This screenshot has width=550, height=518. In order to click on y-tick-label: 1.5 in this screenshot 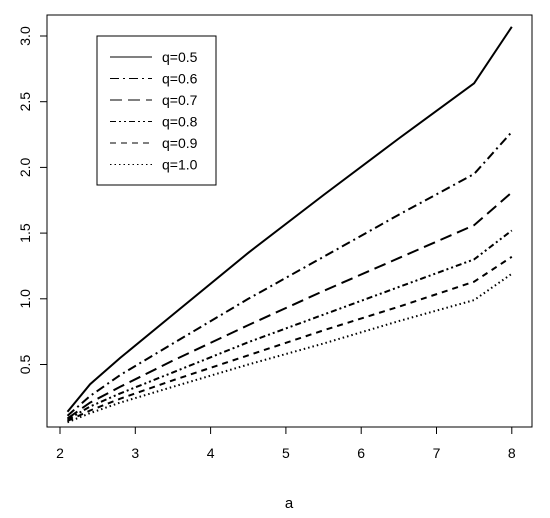, I will do `click(25, 233)`.